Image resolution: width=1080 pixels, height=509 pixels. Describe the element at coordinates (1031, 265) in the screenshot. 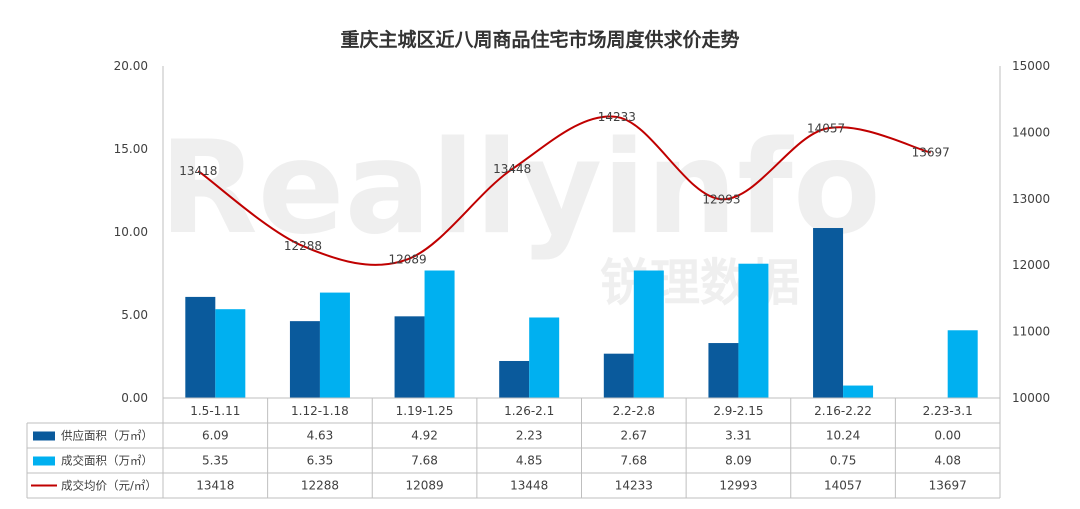

I see `right-tick-label: 12000` at that location.